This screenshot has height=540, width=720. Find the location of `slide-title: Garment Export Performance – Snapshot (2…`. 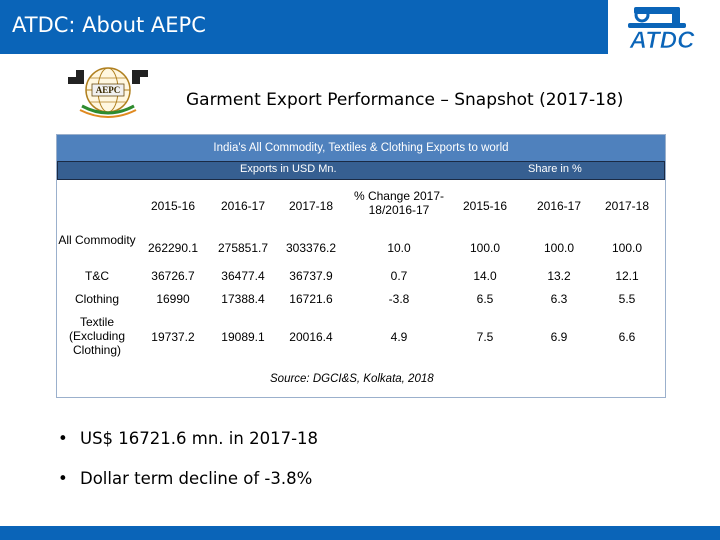

slide-title: Garment Export Performance – Snapshot (2… is located at coordinates (405, 100).